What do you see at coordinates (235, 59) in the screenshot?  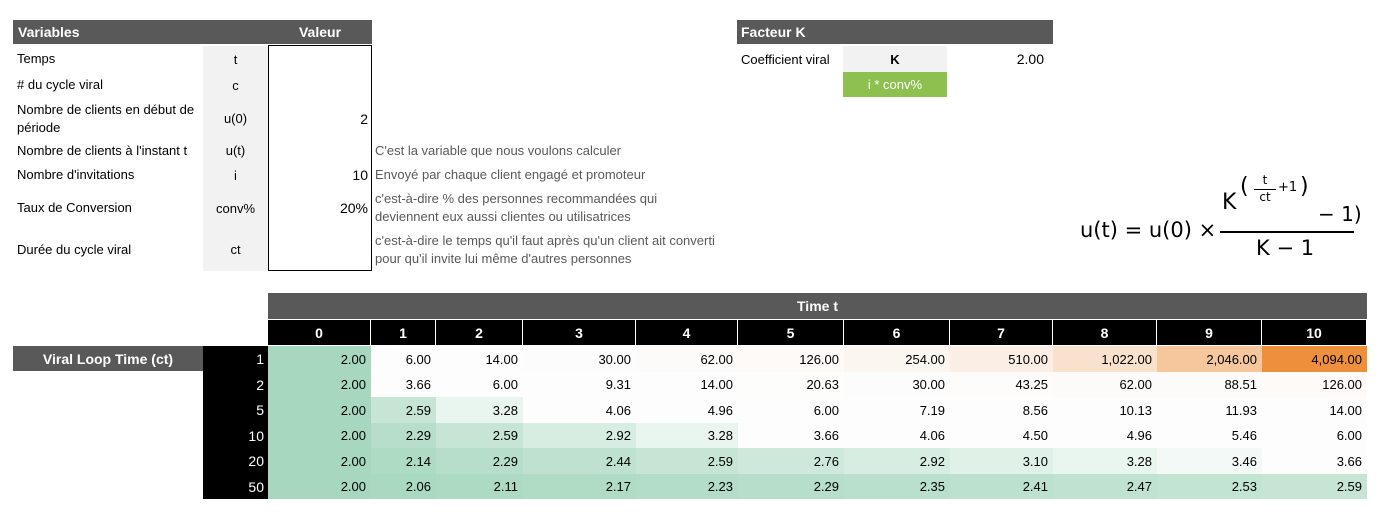 I see `variable-symbol: t` at bounding box center [235, 59].